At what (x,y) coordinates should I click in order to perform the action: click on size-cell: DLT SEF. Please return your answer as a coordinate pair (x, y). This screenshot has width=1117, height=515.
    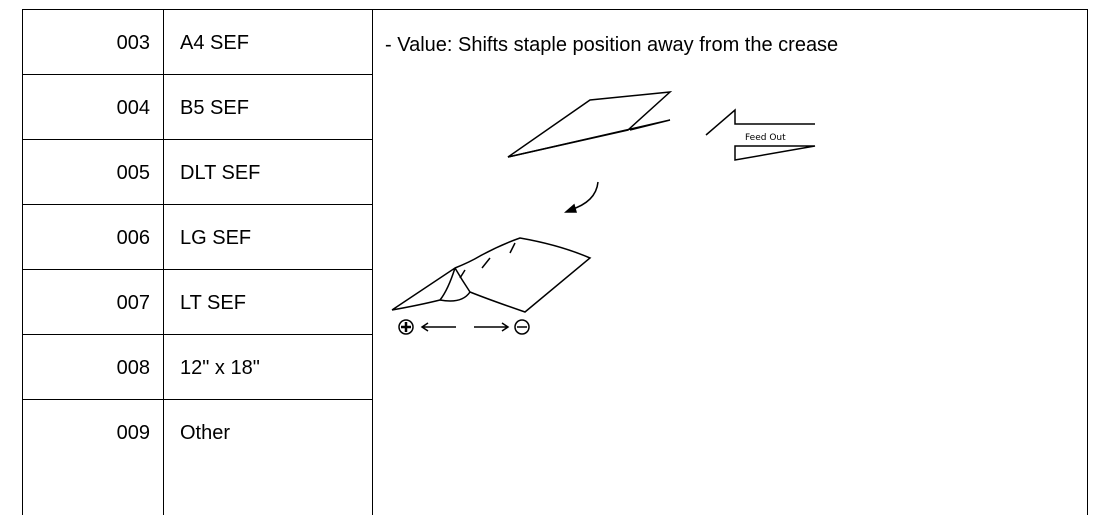
    Looking at the image, I should click on (220, 173).